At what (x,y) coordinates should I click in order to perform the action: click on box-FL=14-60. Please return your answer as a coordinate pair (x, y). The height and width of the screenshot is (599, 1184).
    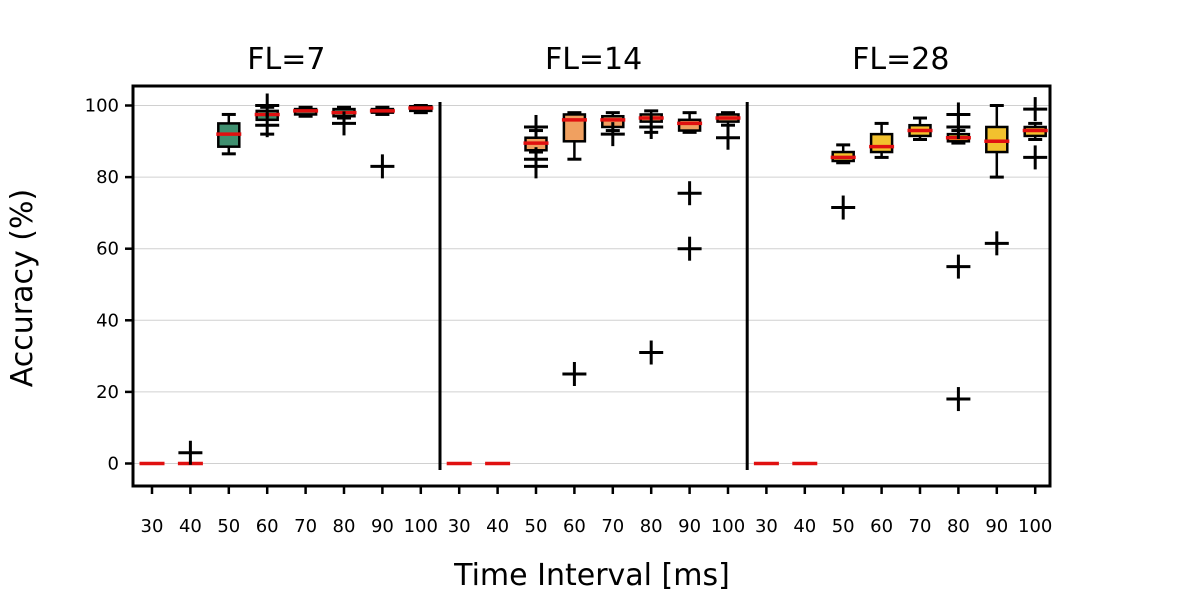
    Looking at the image, I should click on (574, 248).